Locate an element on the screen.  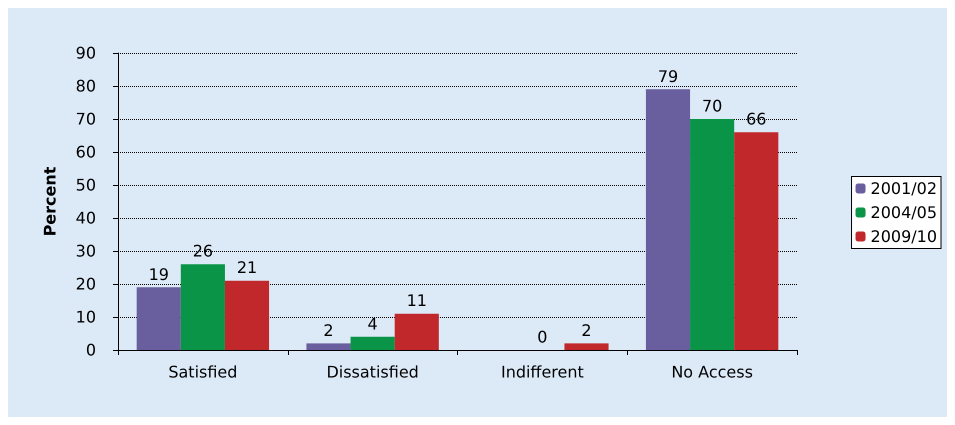
y-tick-label: 70 is located at coordinates (86, 119).